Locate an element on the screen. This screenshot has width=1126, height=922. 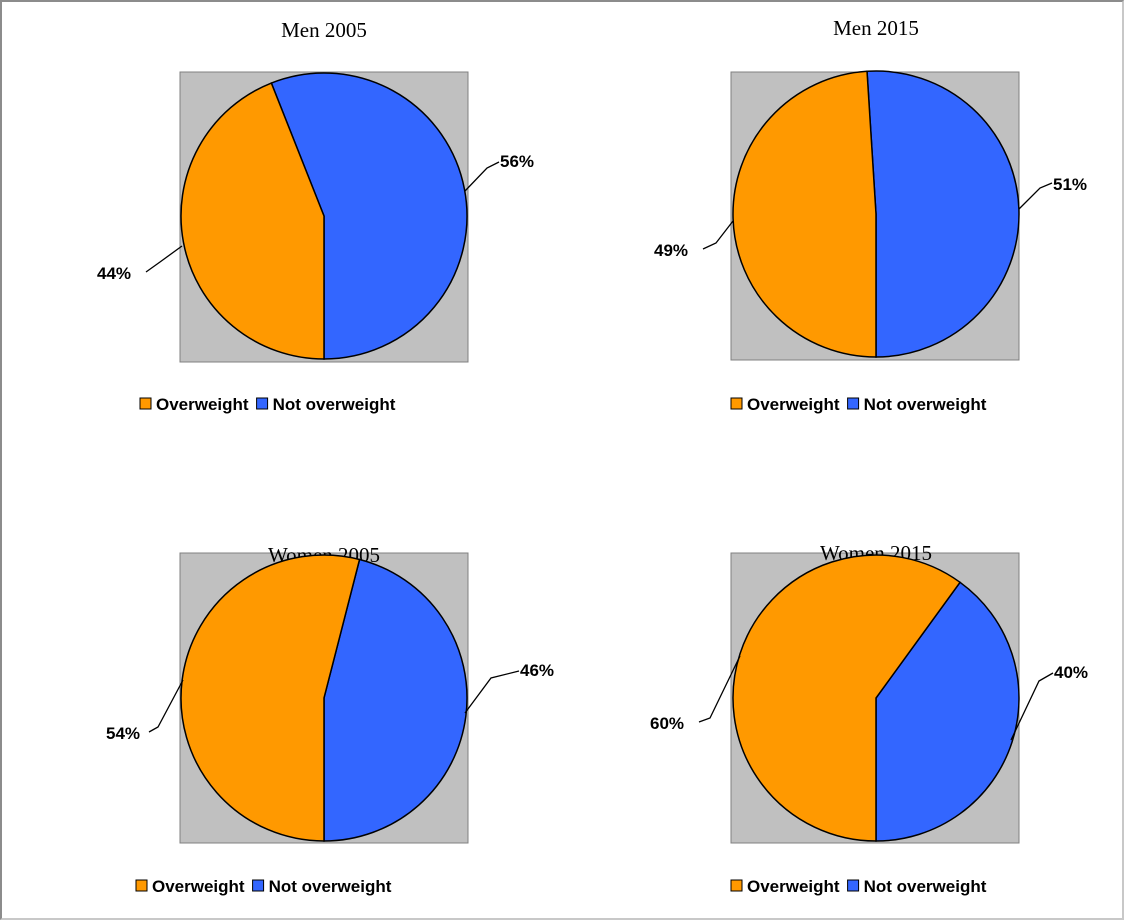
data-label-overweight: 49% is located at coordinates (671, 250).